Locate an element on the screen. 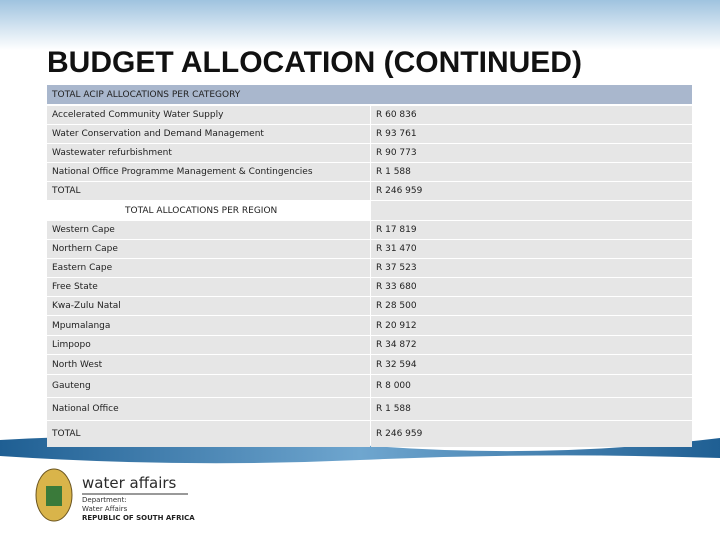 This screenshot has height=540, width=720. row-label: Wastewater refurbishment is located at coordinates (208, 153).